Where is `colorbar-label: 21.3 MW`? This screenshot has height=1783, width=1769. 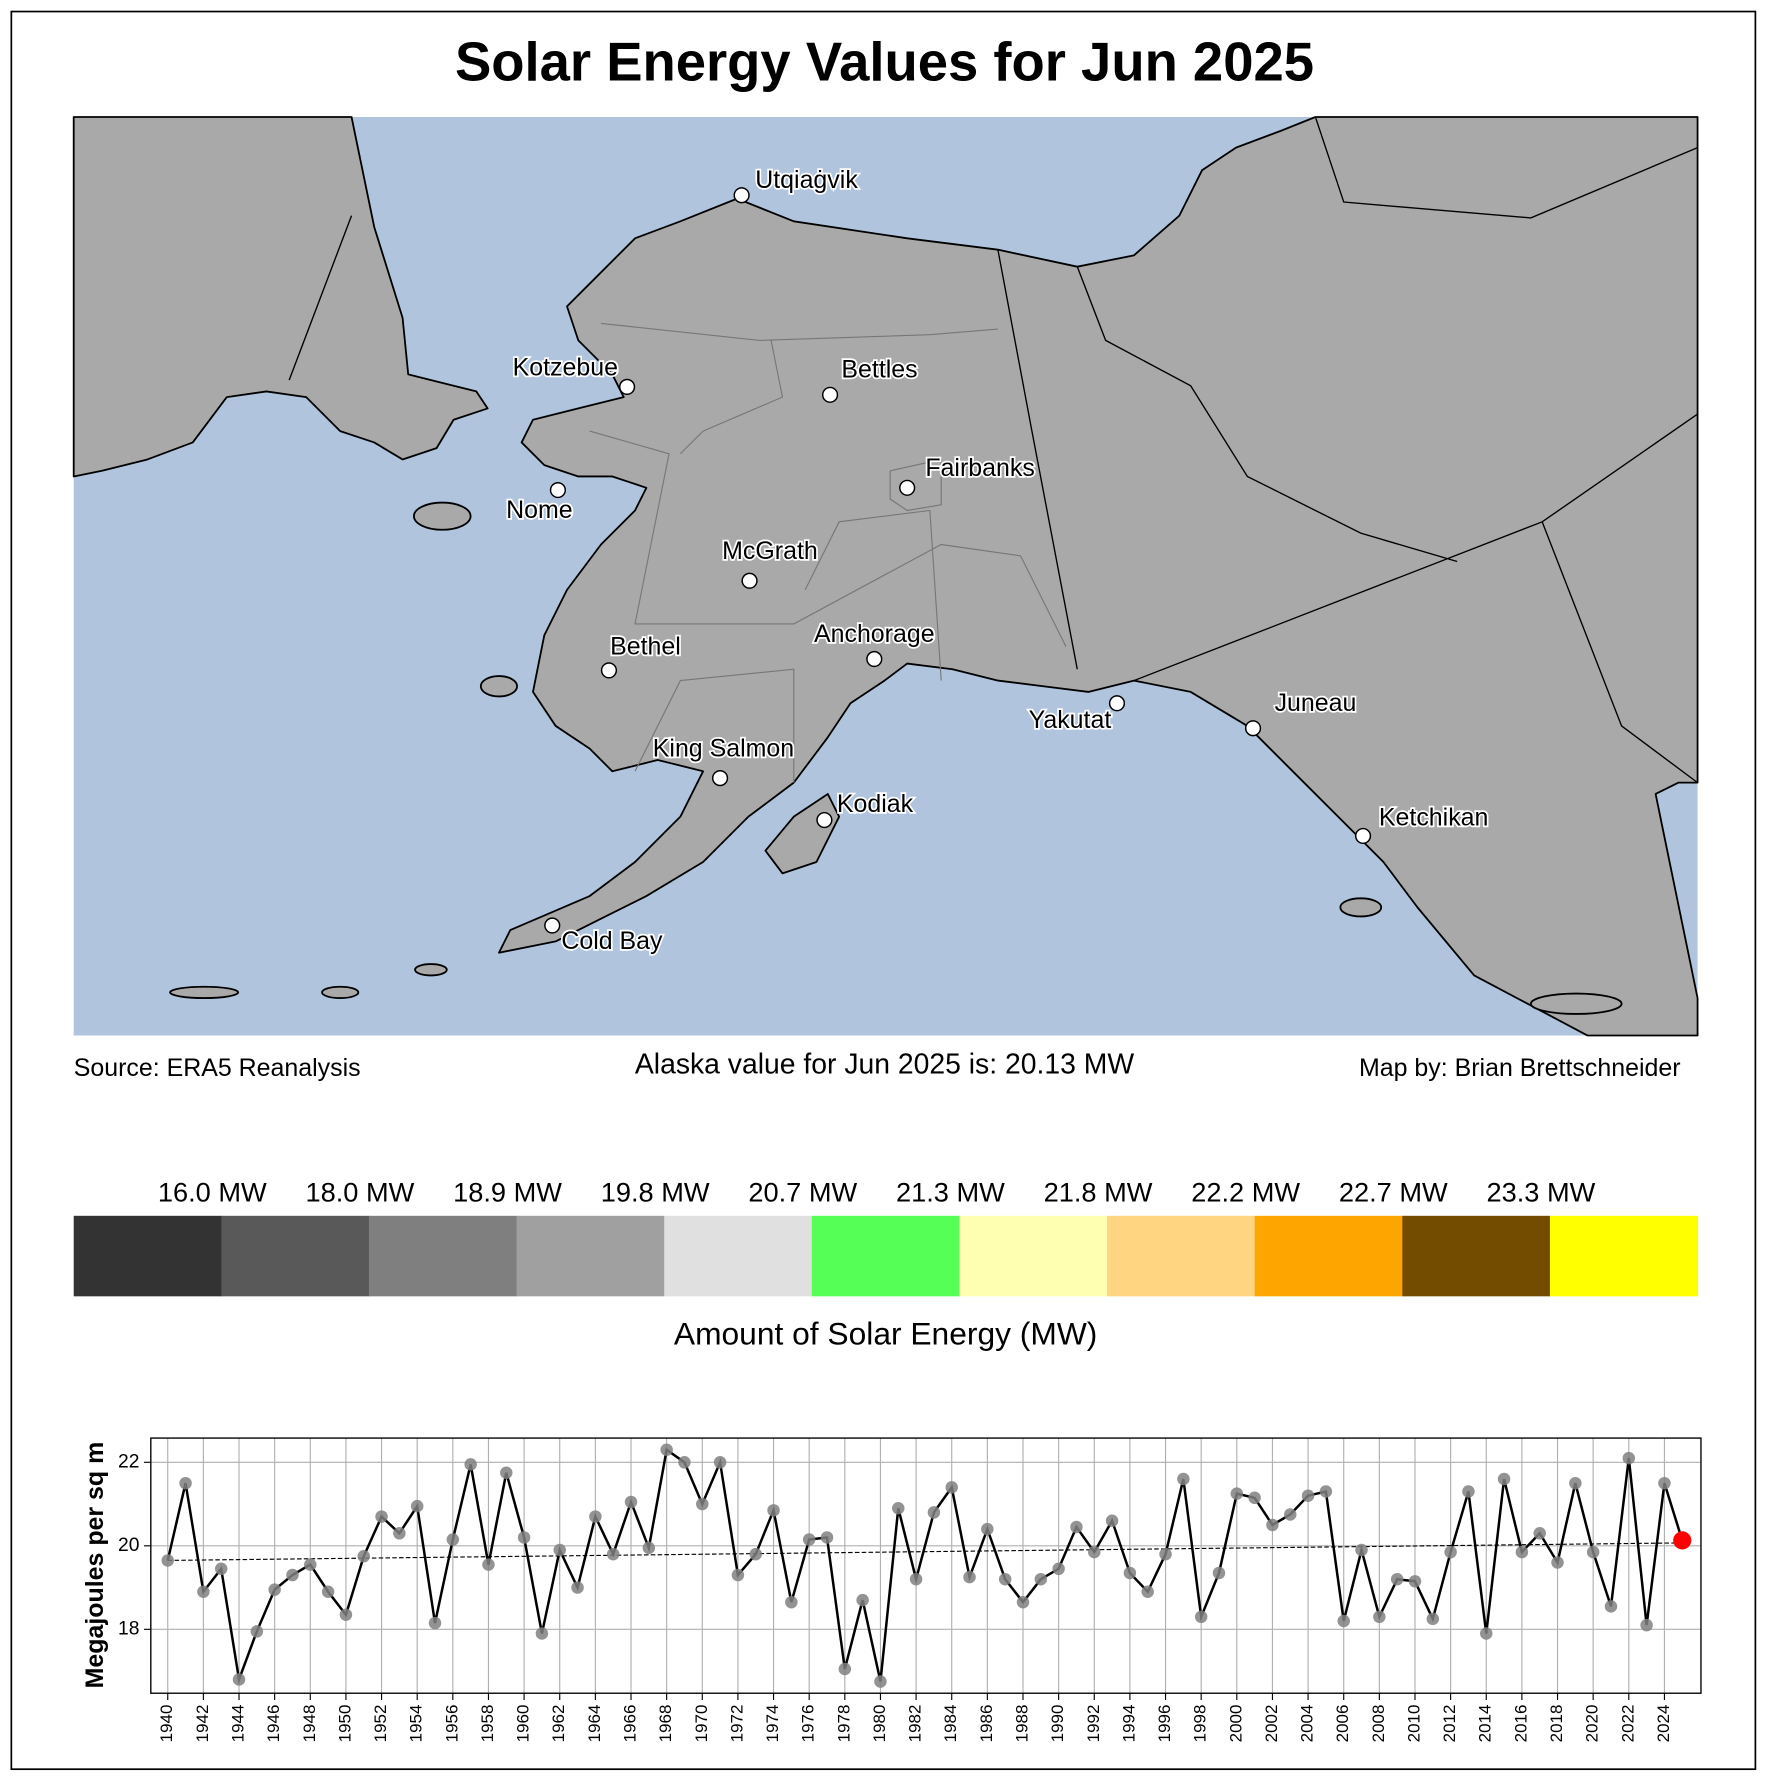 colorbar-label: 21.3 MW is located at coordinates (950, 1191).